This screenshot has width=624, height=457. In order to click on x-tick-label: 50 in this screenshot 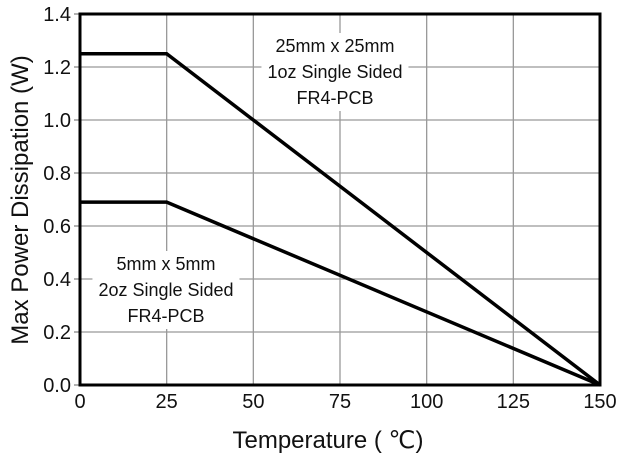, I will do `click(253, 402)`.